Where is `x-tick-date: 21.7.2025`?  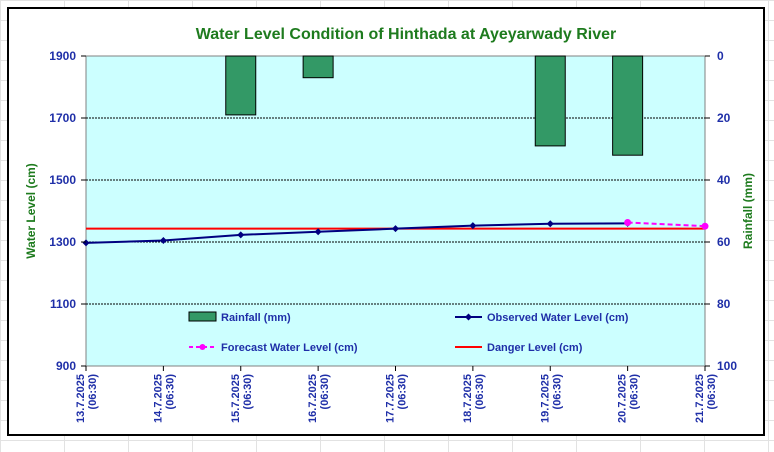 x-tick-date: 21.7.2025 is located at coordinates (700, 398).